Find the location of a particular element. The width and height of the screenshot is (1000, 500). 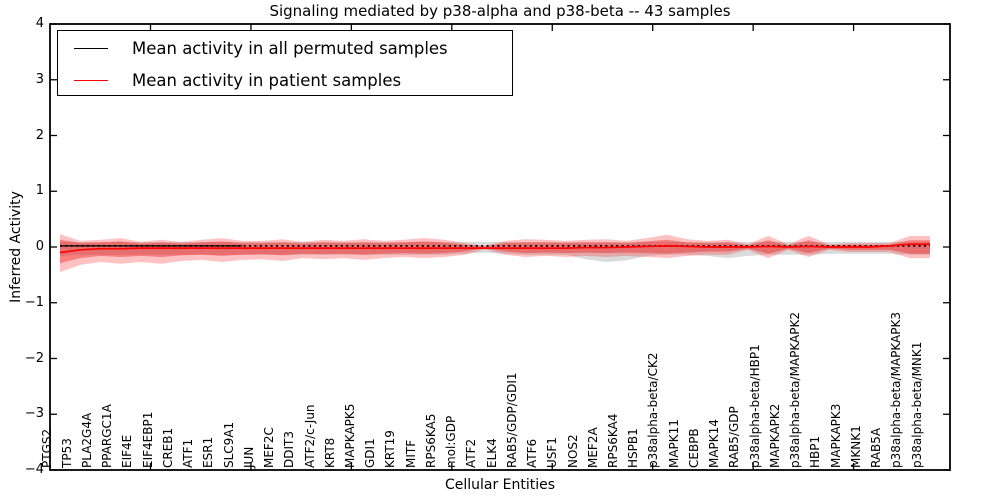

legend-label-permuted: Mean activity in all permuted samples is located at coordinates (290, 48).